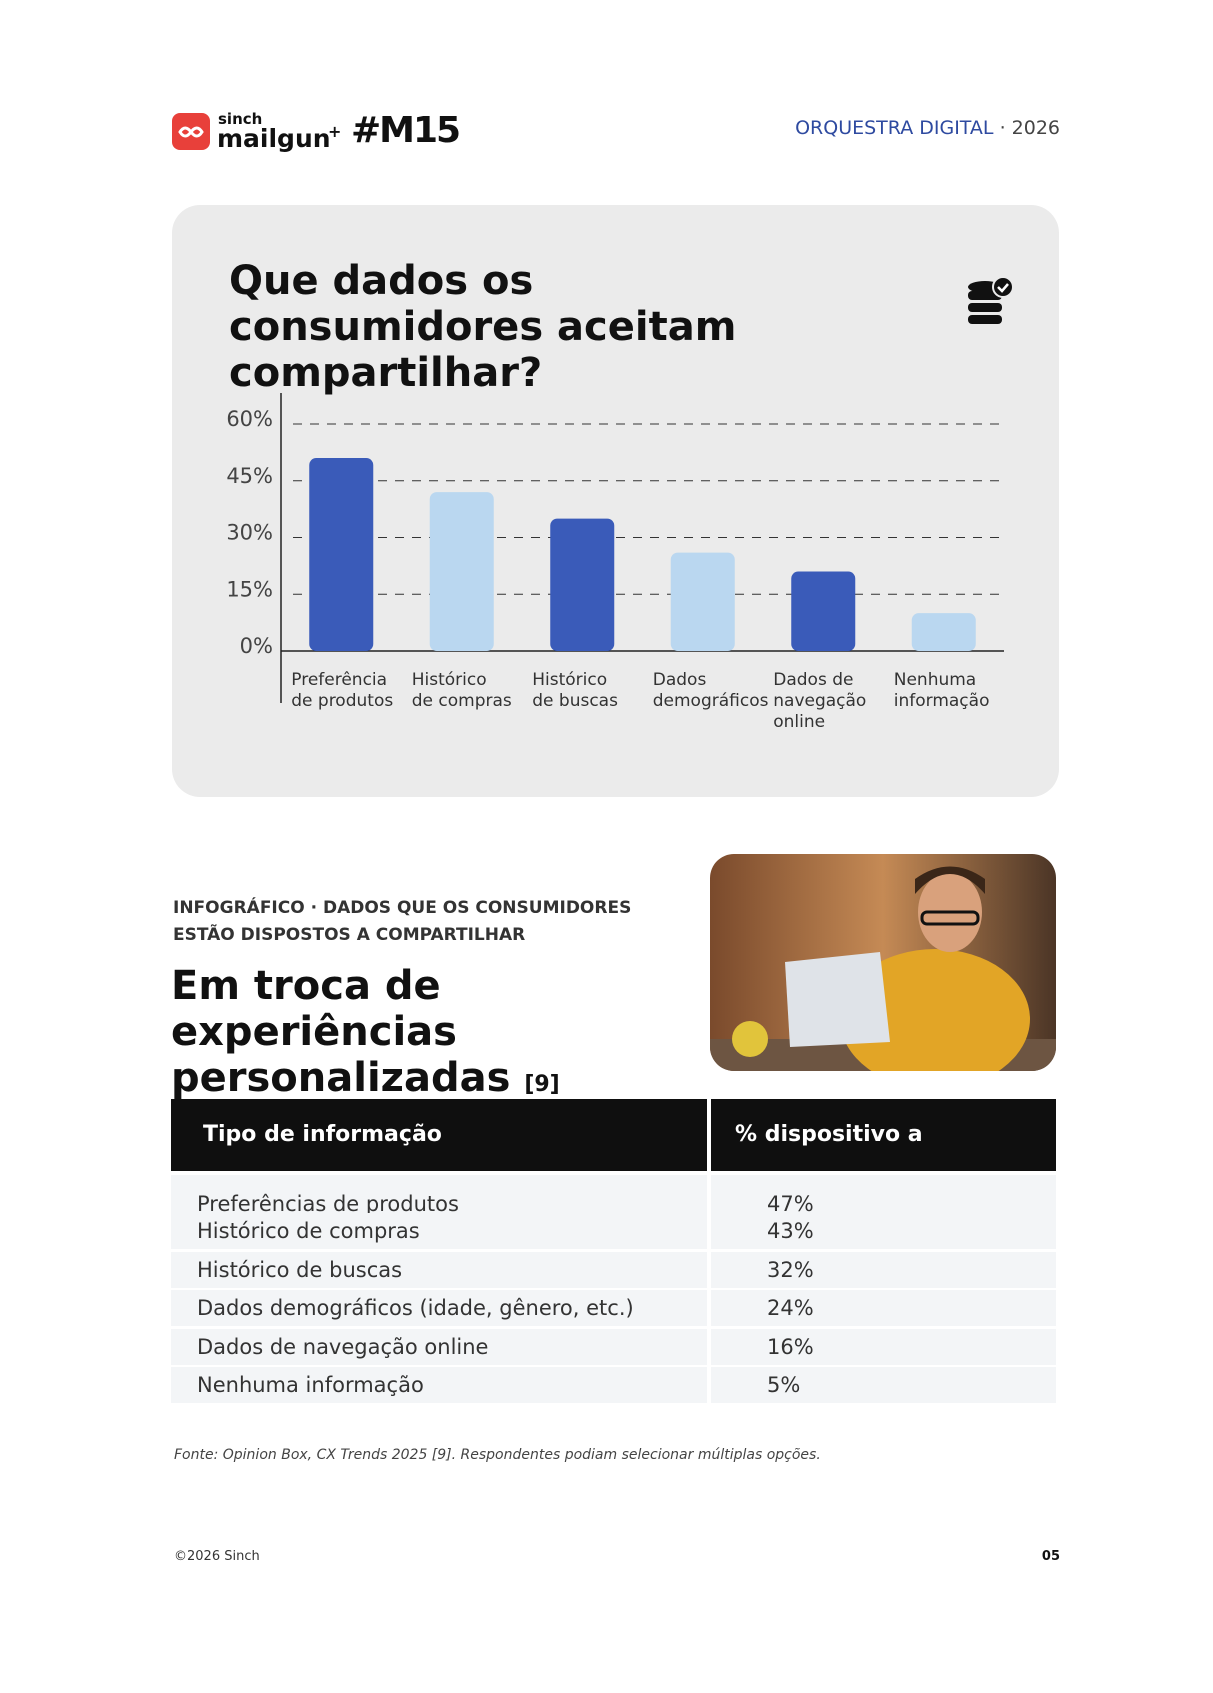 This screenshot has height=1693, width=1213. What do you see at coordinates (240, 119) in the screenshot?
I see `logo-small: sinch` at bounding box center [240, 119].